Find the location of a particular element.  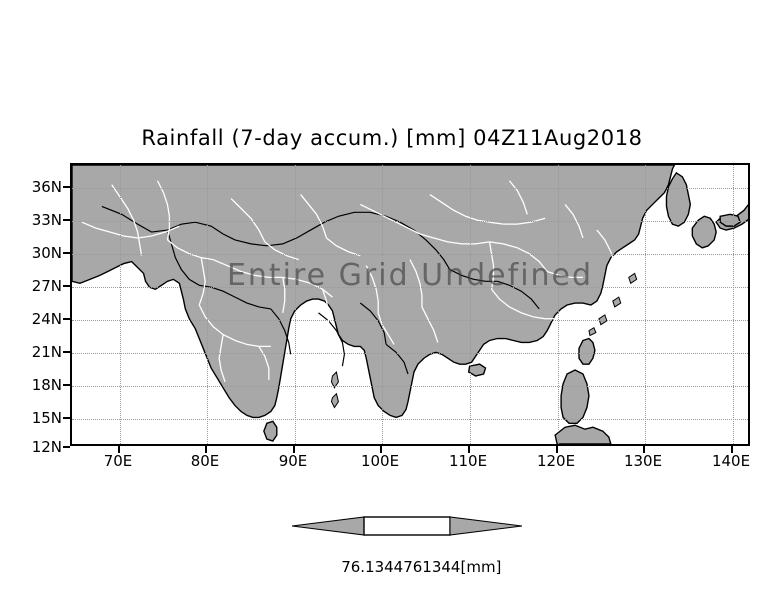

y-tick-label: 27N is located at coordinates (46, 286).